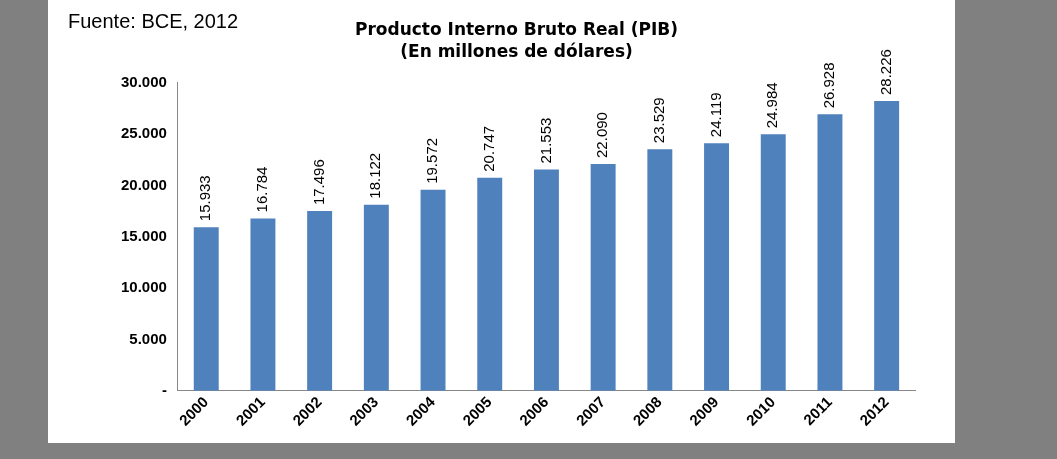 Image resolution: width=1057 pixels, height=459 pixels. Describe the element at coordinates (658, 120) in the screenshot. I see `data-label: 23.529` at that location.